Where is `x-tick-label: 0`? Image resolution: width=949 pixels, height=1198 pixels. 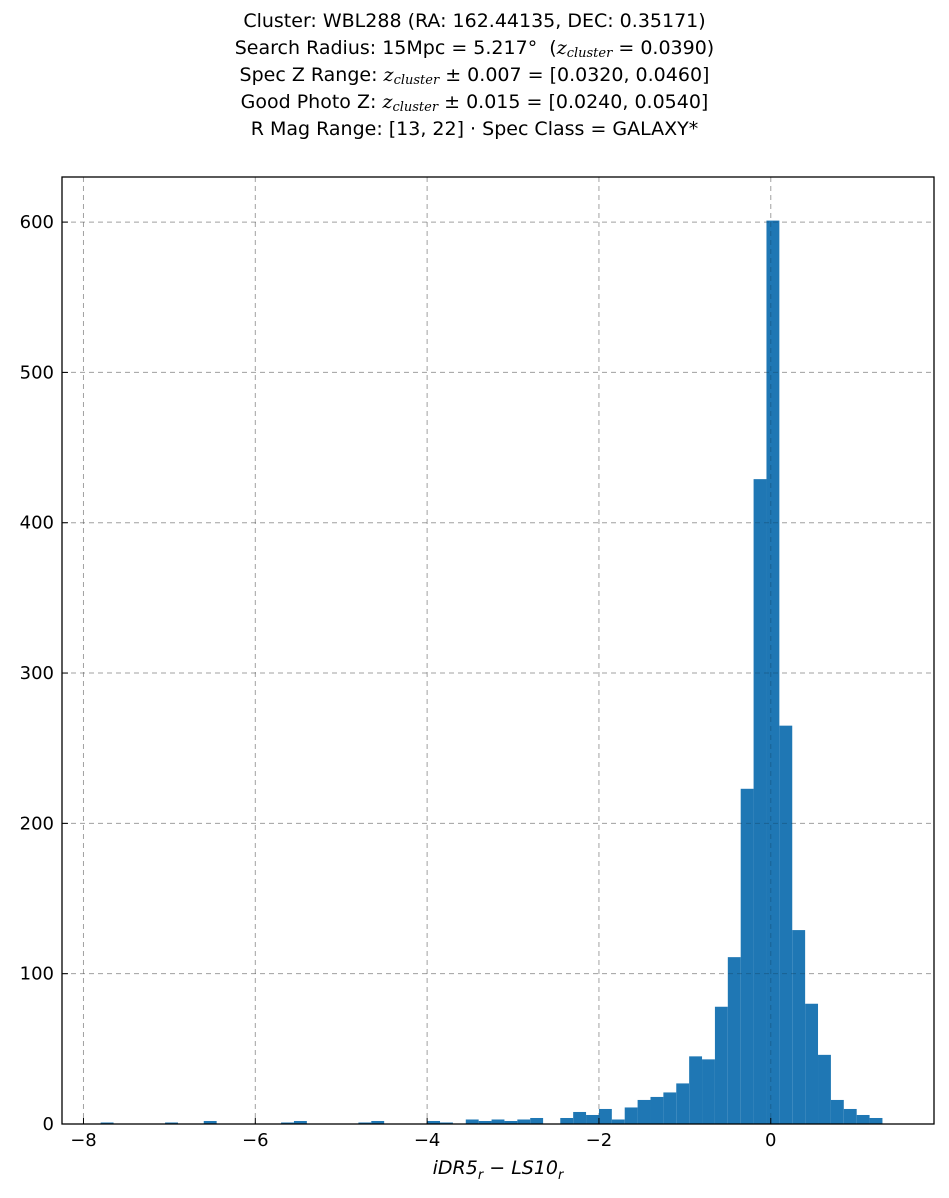 x-tick-label: 0 is located at coordinates (770, 1140).